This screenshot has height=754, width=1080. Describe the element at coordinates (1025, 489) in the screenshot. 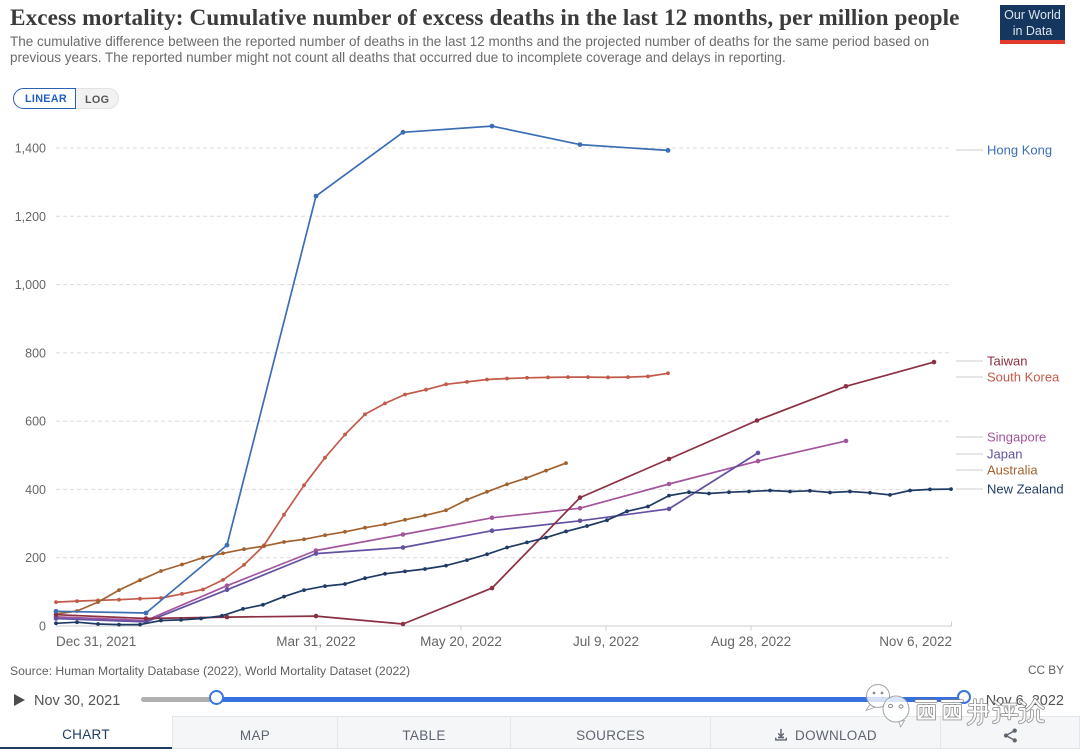

I see `svg-text: New Zealand` at that location.